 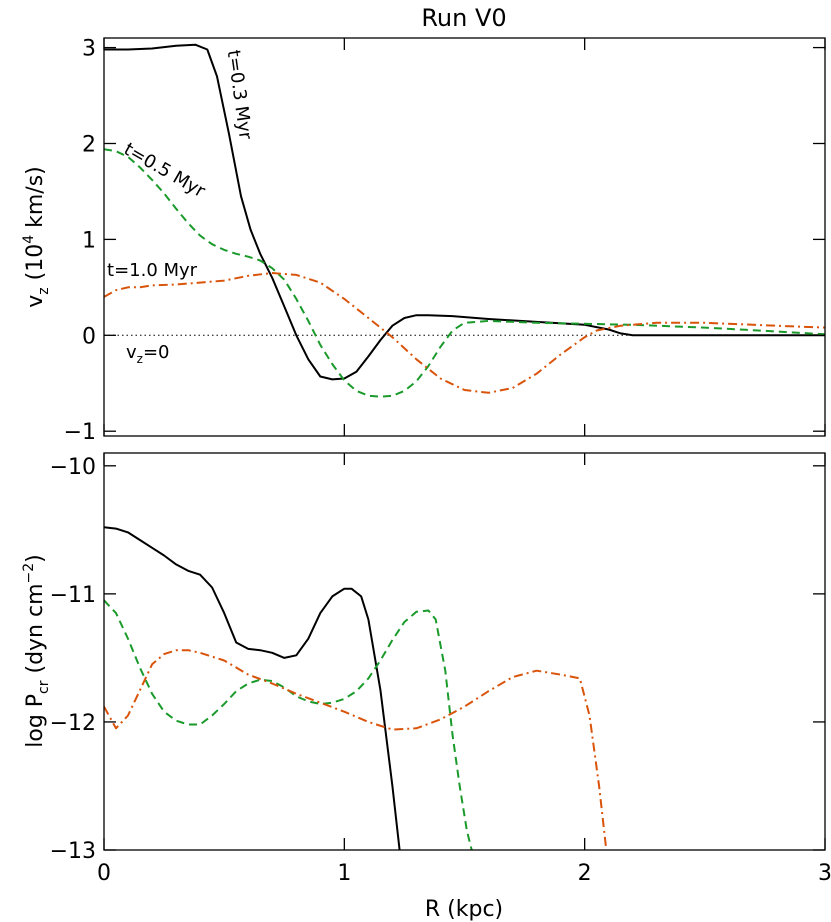 I want to click on zero-reference-label: vz=0, so click(x=148, y=354).